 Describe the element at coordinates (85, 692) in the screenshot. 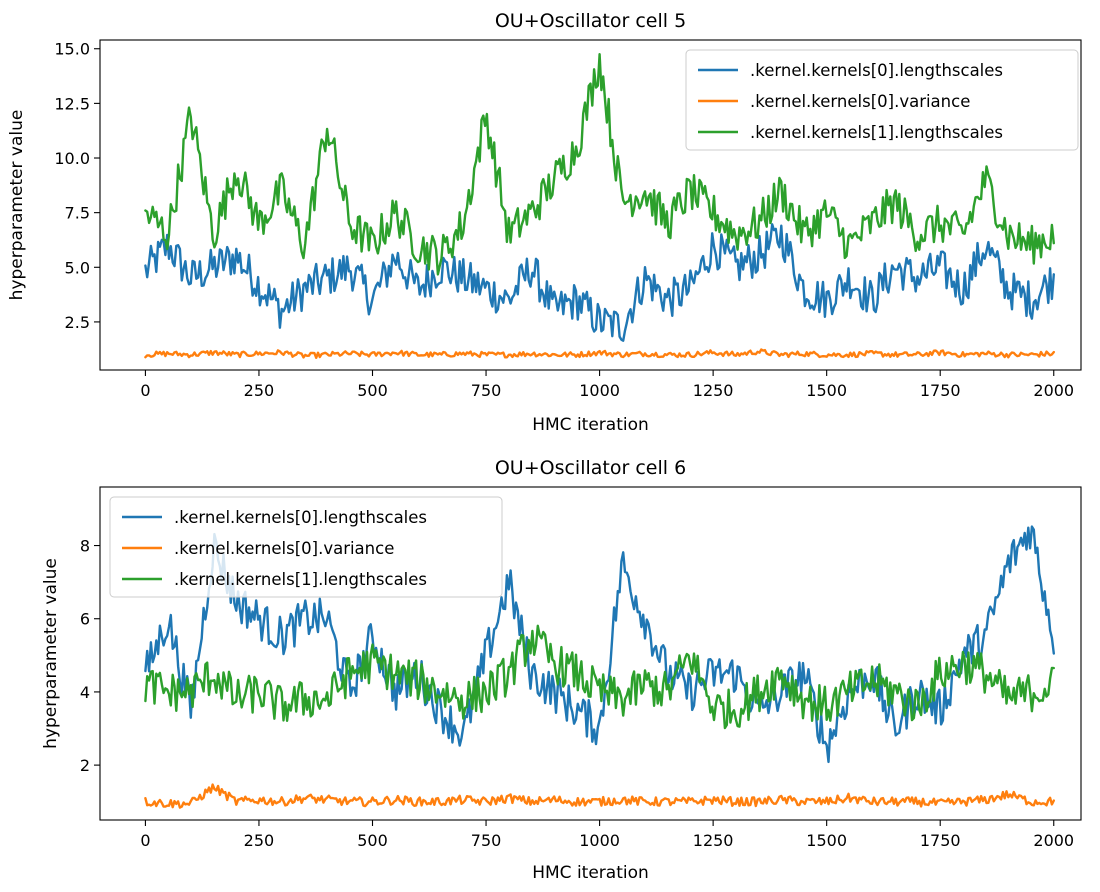

I see `y-tick-label: 4` at that location.